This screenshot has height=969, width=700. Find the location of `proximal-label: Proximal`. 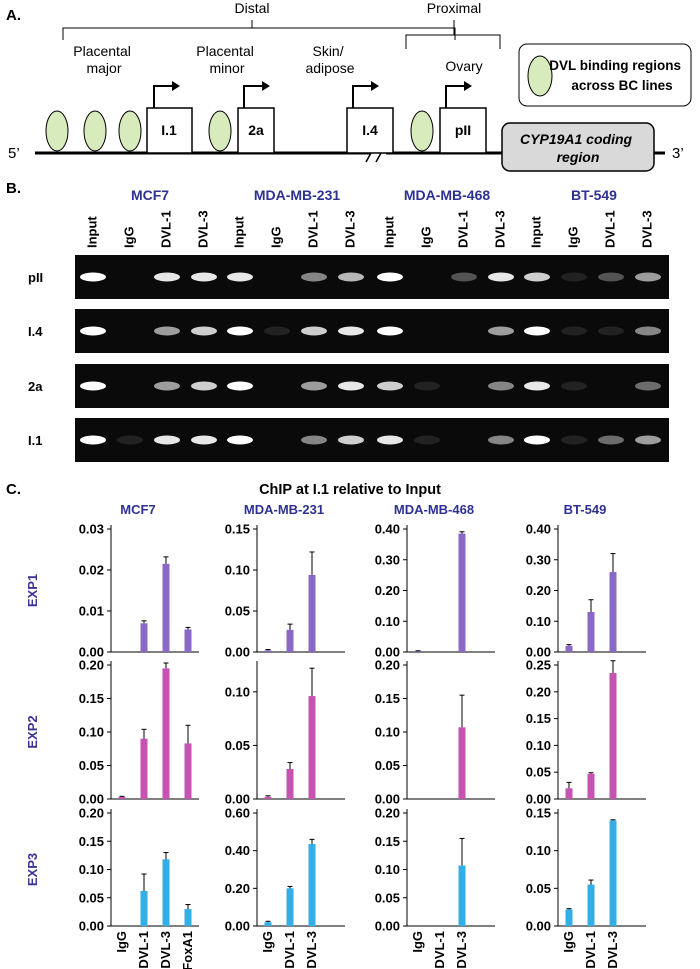

proximal-label: Proximal is located at coordinates (454, 8).